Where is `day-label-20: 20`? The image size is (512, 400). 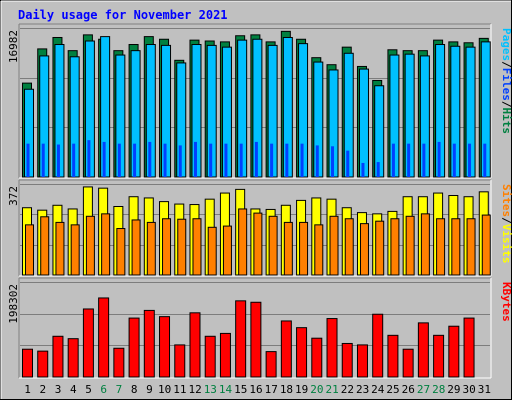 day-label-20: 20 is located at coordinates (316, 389).